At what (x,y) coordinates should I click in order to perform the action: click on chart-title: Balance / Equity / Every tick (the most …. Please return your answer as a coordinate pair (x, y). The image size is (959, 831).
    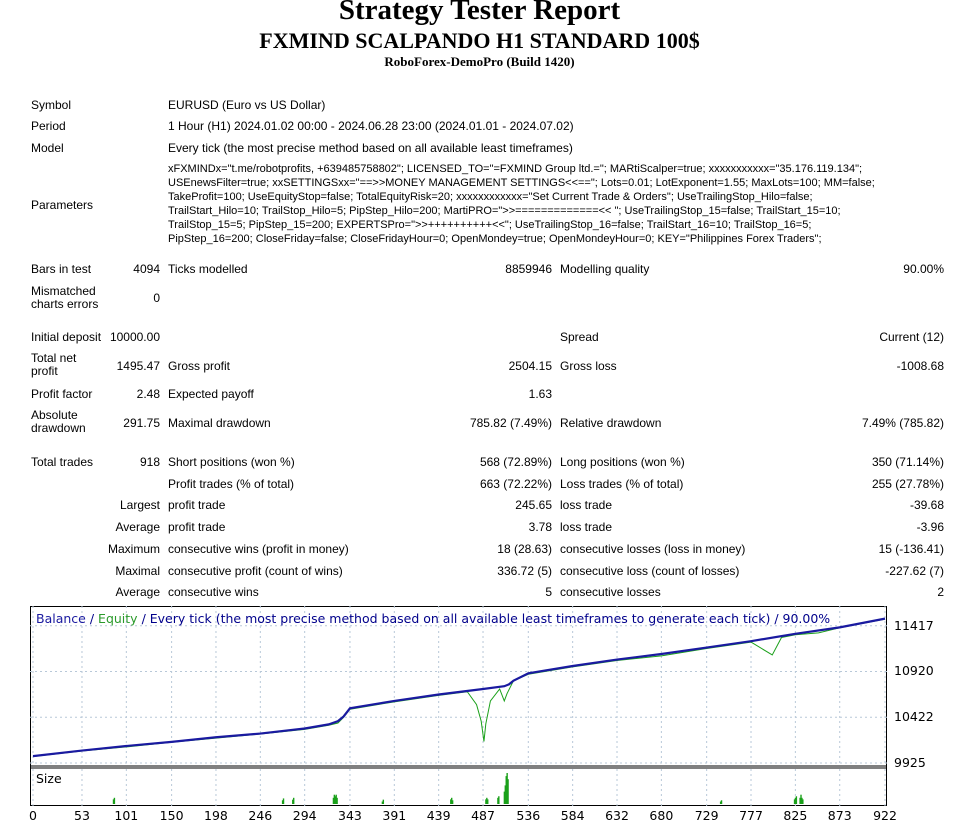
    Looking at the image, I should click on (433, 619).